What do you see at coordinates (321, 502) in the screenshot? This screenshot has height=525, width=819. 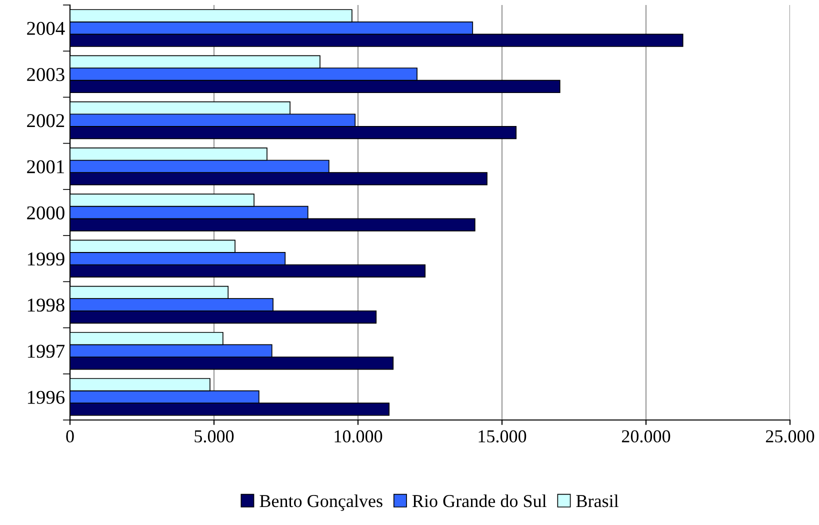 I see `legend-label: Bento Gonçalves` at bounding box center [321, 502].